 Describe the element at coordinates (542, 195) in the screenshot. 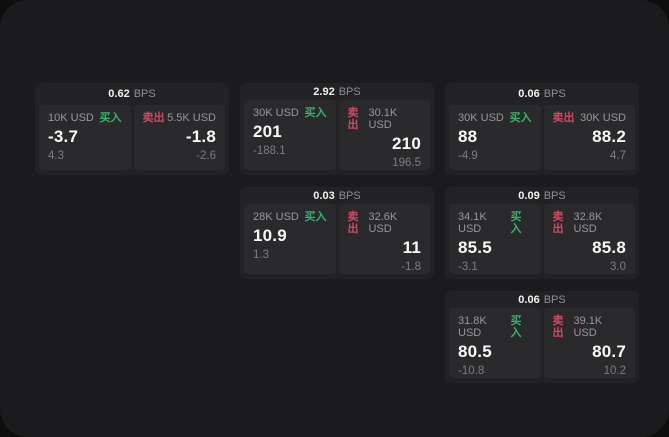

I see `bps-header: 0.09 BPS` at that location.